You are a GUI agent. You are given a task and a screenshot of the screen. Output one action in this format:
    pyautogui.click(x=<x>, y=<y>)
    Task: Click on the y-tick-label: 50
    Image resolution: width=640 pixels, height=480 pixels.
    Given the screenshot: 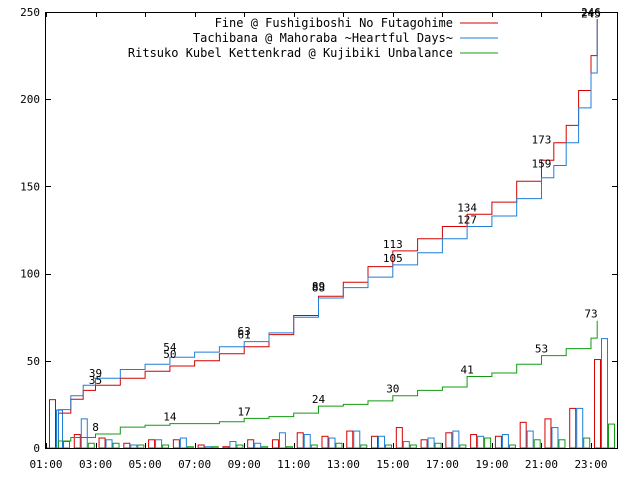 What is the action you would take?
    pyautogui.click(x=33, y=361)
    